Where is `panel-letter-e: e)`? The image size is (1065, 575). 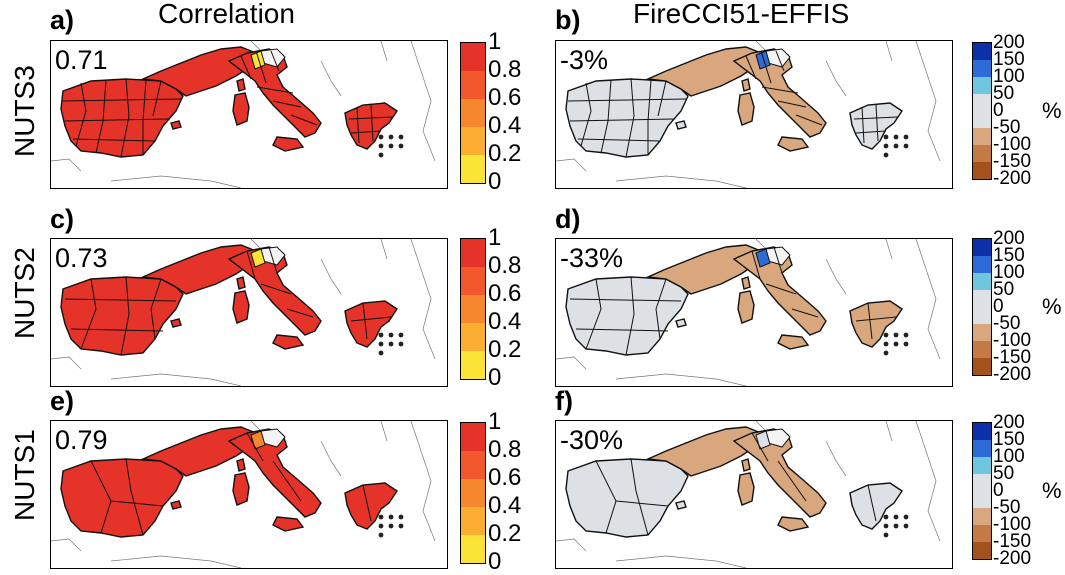 panel-letter-e: e) is located at coordinates (62, 401).